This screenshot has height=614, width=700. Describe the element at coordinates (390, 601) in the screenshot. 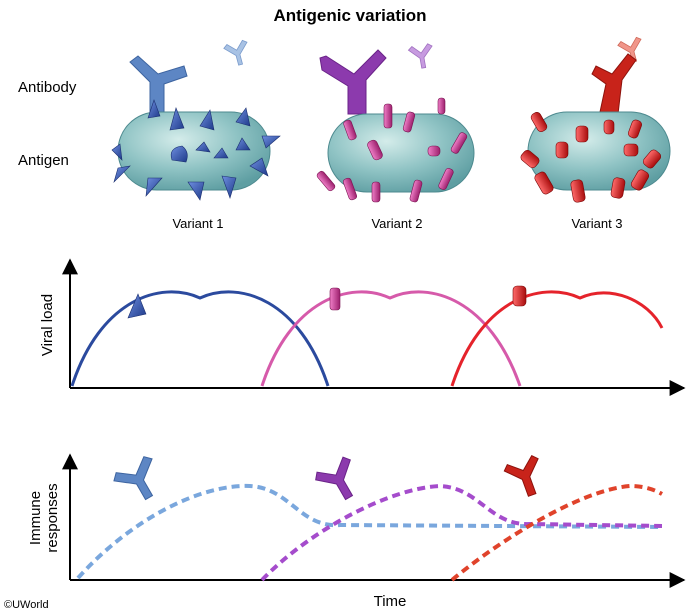

I see `time-axis-label: Time` at that location.